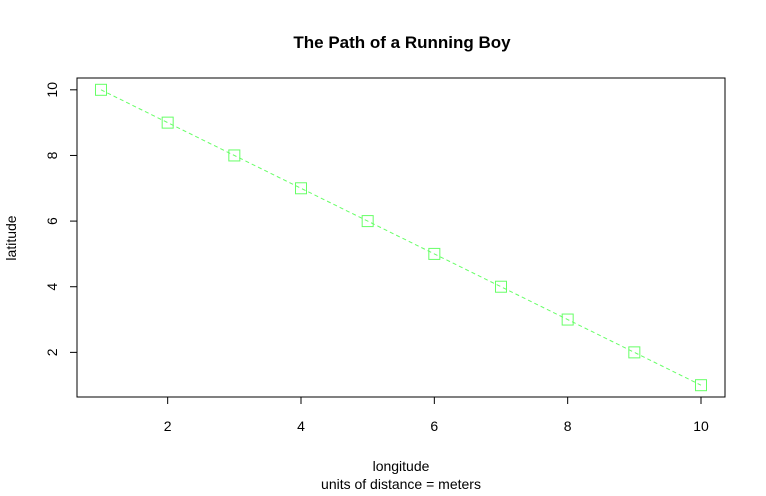  I want to click on x-tick-label: 10, so click(701, 426).